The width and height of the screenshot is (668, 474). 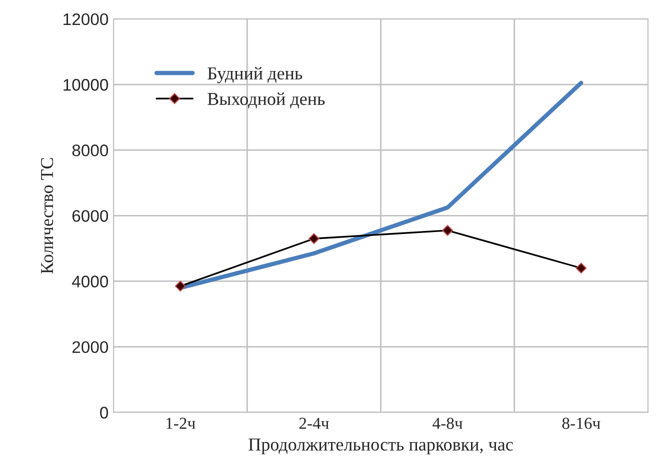 What do you see at coordinates (86, 19) in the screenshot?
I see `y-tick-label: 12000` at bounding box center [86, 19].